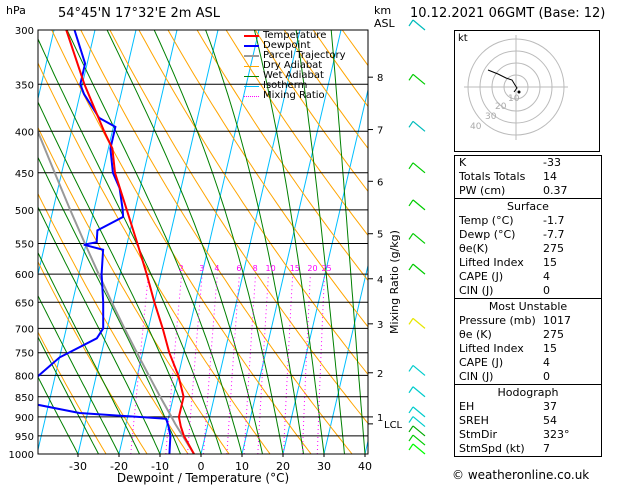 Image resolution: width=629 pixels, height=486 pixels. I want to click on legend-item-wet-adiabat: Wet Adiabat, so click(295, 76).